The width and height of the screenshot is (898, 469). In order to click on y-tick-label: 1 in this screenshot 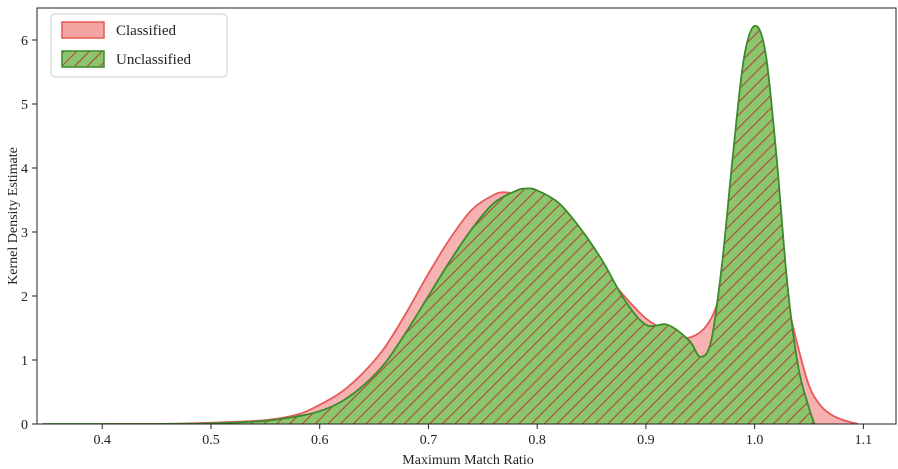, I will do `click(24, 361)`.